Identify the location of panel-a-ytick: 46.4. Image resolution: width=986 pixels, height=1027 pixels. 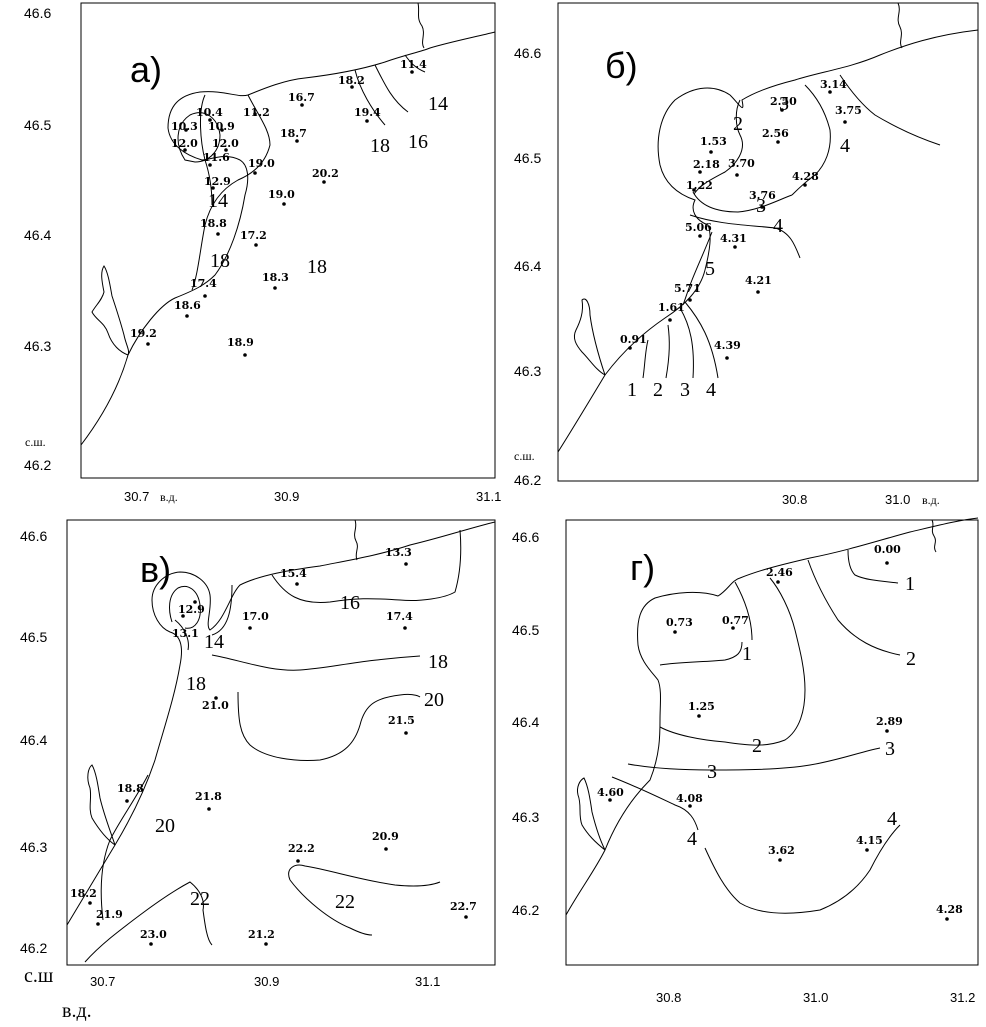
(37, 235).